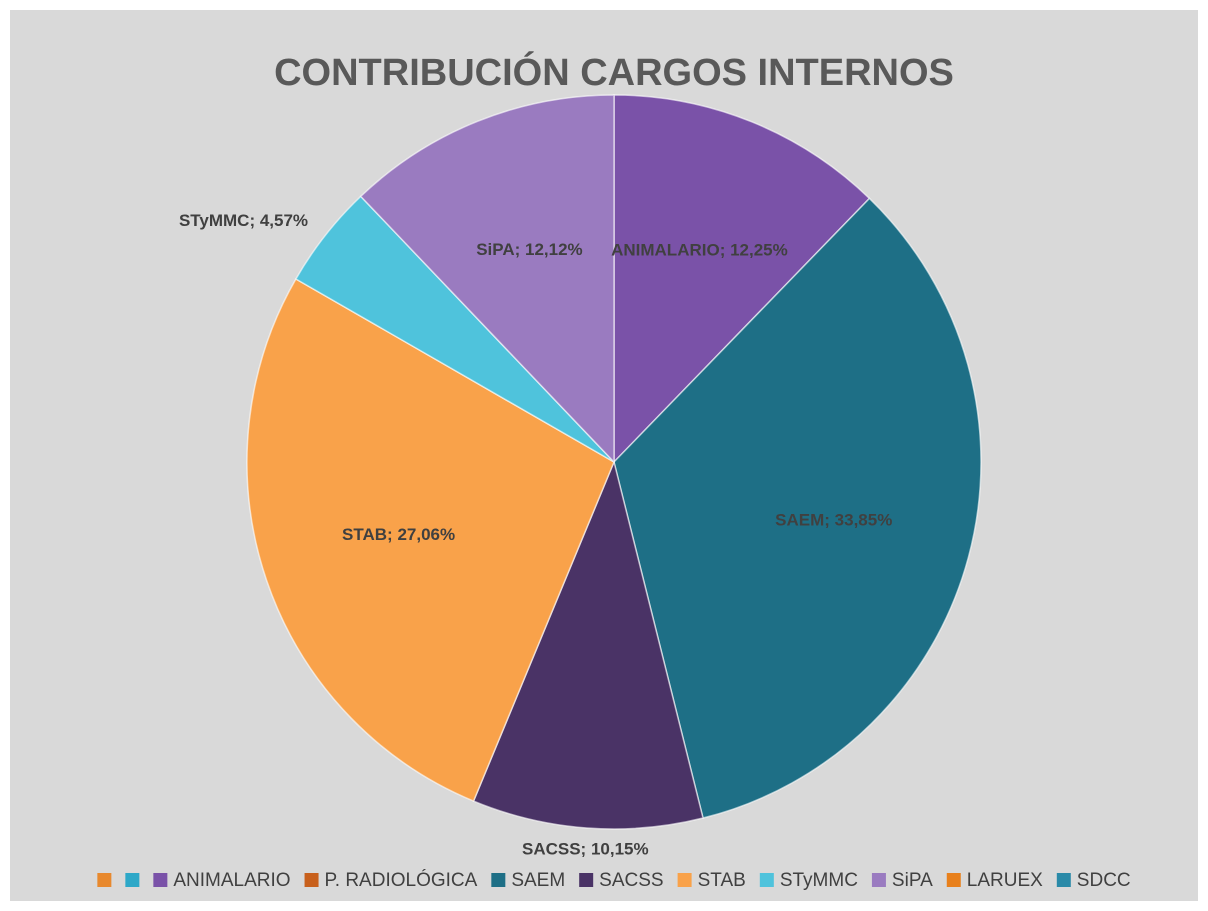  Describe the element at coordinates (631, 880) in the screenshot. I see `legend-label: SACSS` at that location.